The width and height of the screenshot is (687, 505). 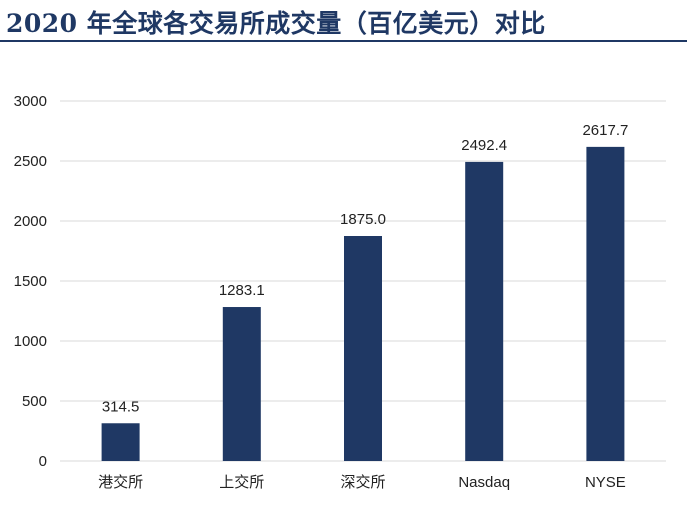 What do you see at coordinates (605, 482) in the screenshot?
I see `x-tick-label: NYSE` at bounding box center [605, 482].